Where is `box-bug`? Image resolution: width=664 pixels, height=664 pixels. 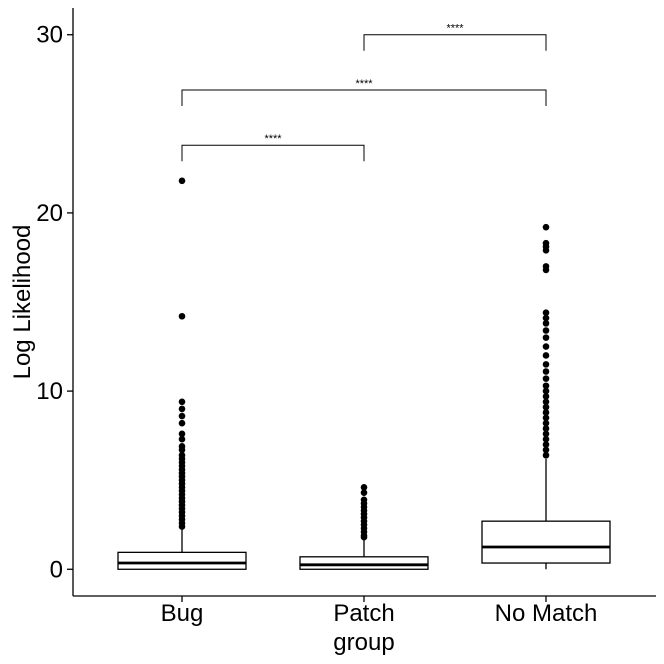
box-bug is located at coordinates (182, 373).